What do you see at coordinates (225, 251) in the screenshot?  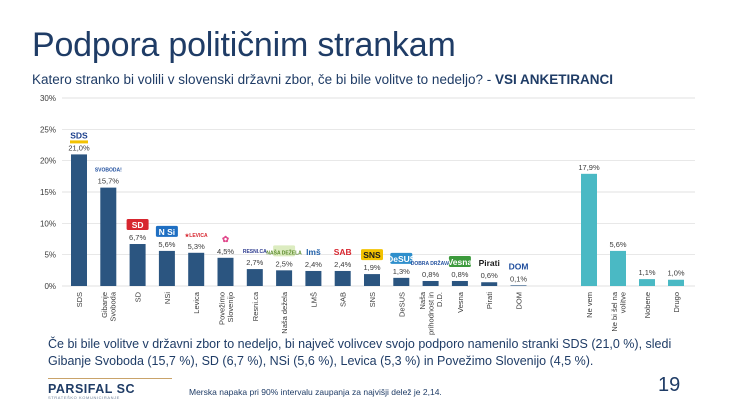 I see `value-label: 4,5%` at bounding box center [225, 251].